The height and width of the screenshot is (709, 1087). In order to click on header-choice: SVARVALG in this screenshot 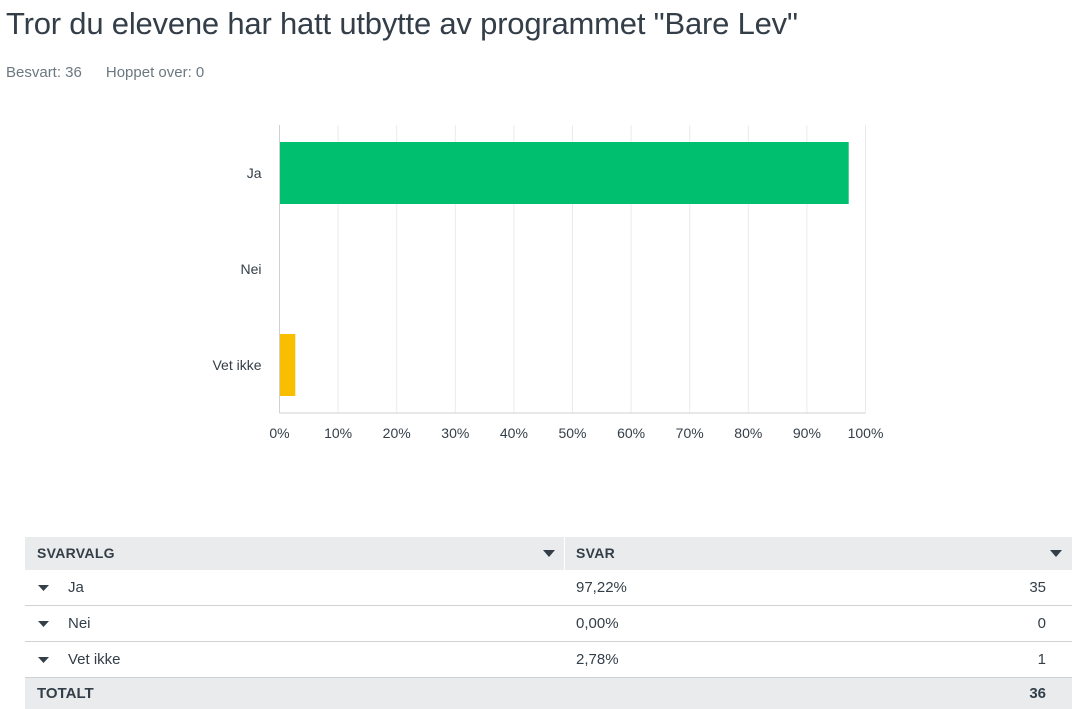, I will do `click(76, 553)`.